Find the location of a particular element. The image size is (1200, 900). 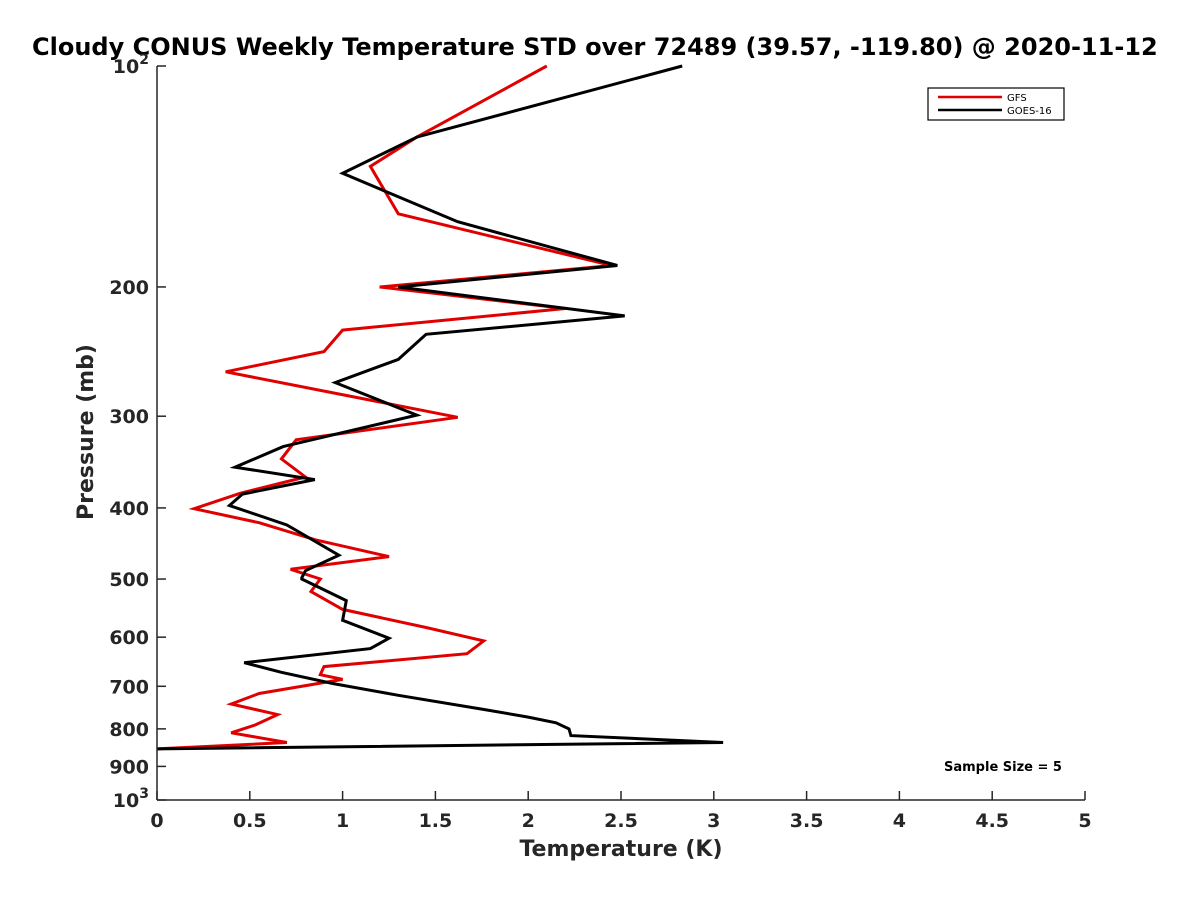

y-axis-ticks: 10² 200 300 400 500 600 700 800 900 10³ is located at coordinates (137, 432).